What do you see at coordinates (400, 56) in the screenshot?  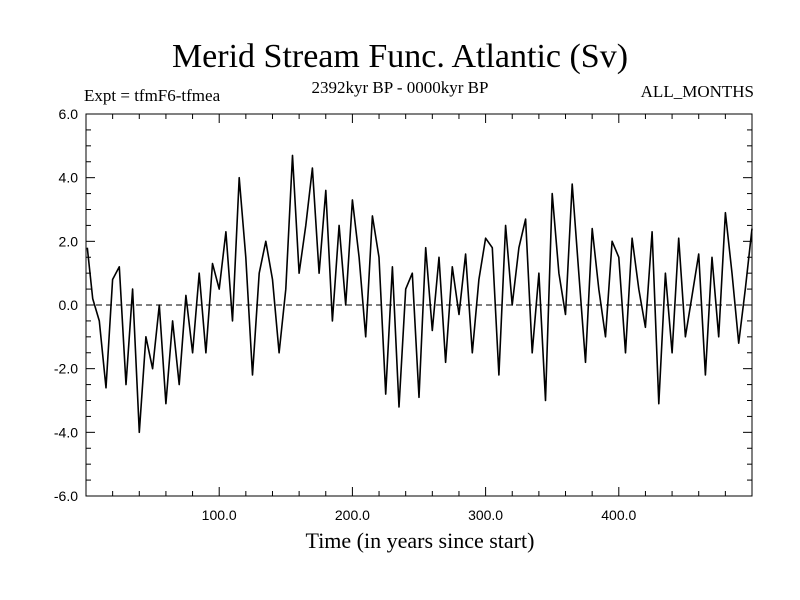 I see `chart-title: Merid Stream Func. Atlantic (Sv)` at bounding box center [400, 56].